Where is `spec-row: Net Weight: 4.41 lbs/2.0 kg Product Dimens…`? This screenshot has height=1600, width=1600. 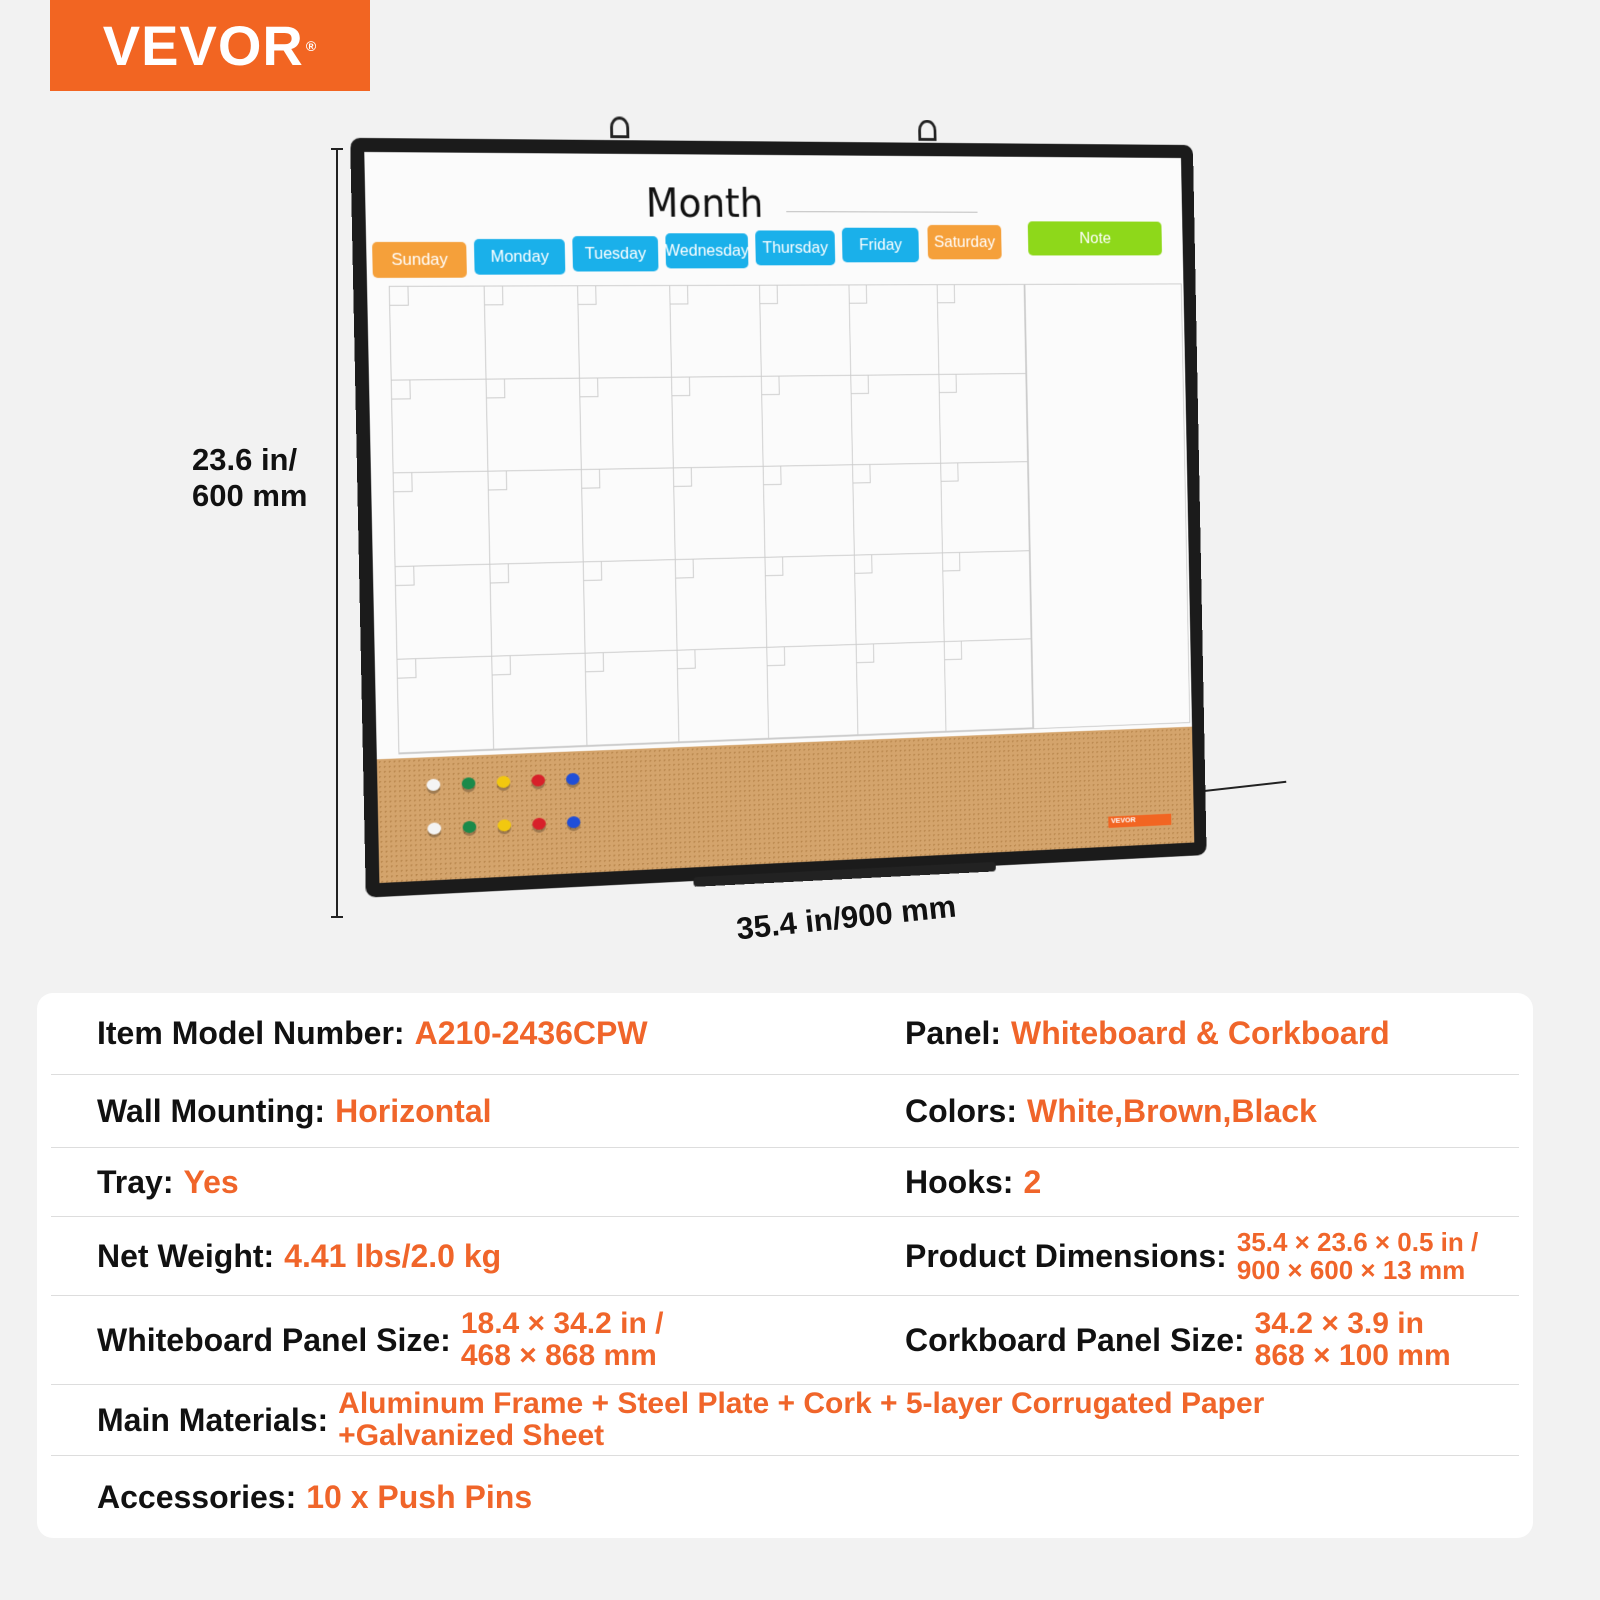 spec-row: Net Weight: 4.41 lbs/2.0 kg Product Dimens… is located at coordinates (785, 1256).